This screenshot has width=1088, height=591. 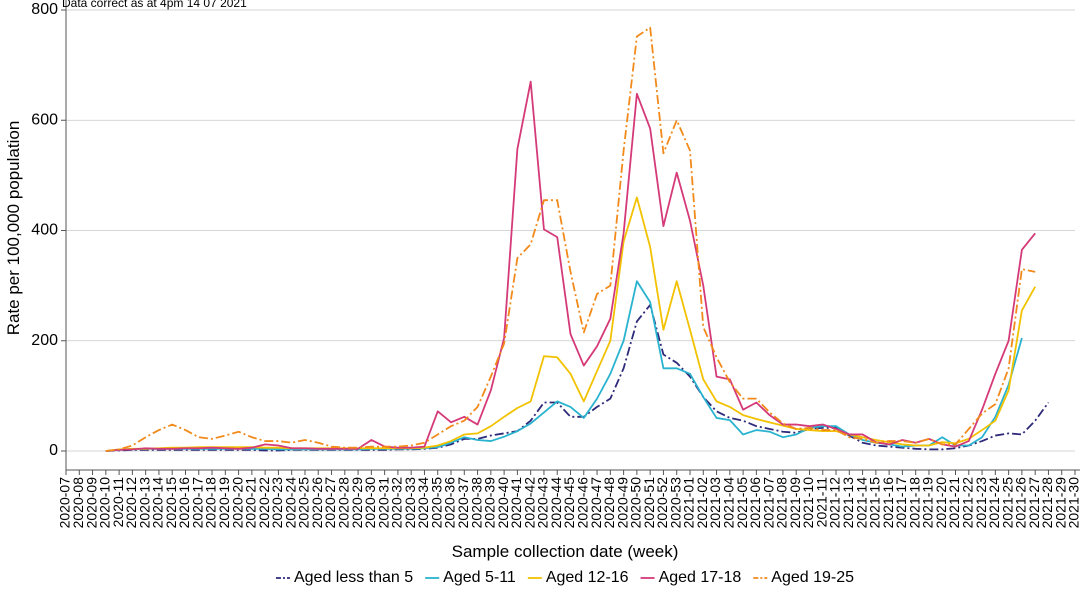 What do you see at coordinates (144, 503) in the screenshot?
I see `x-tick-label: 2020-13` at bounding box center [144, 503].